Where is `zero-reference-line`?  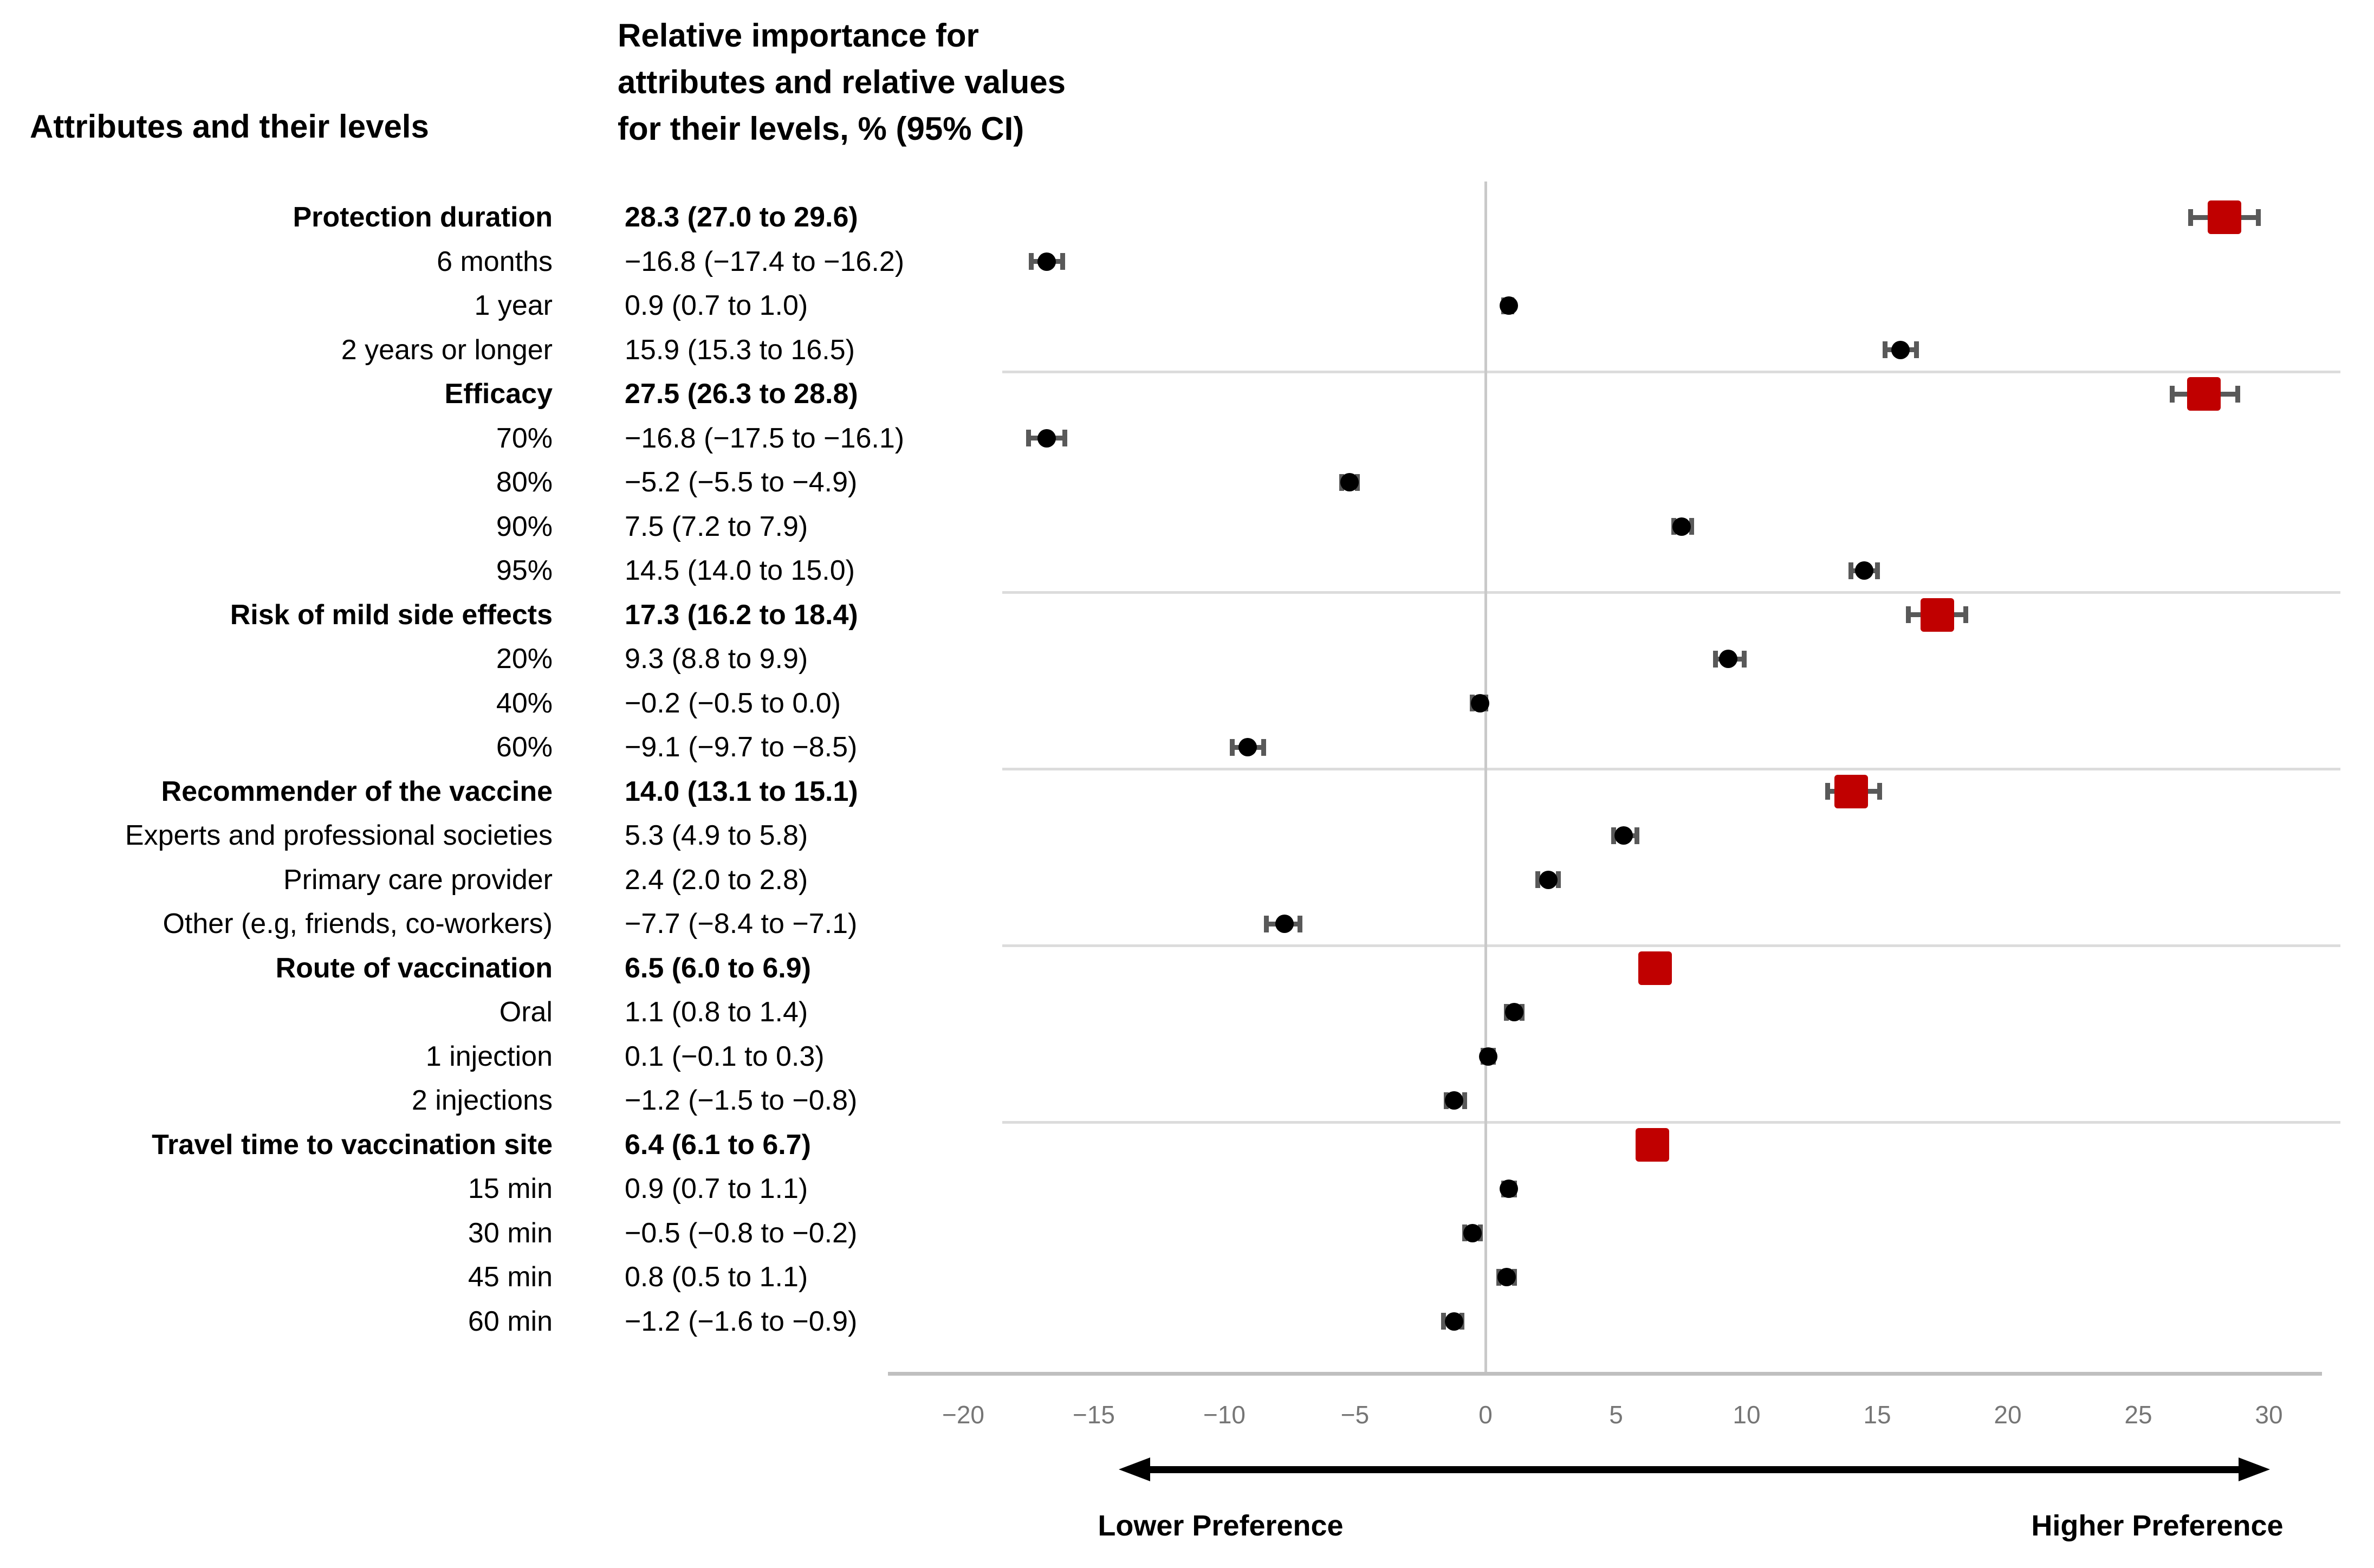
zero-reference-line is located at coordinates (1485, 777).